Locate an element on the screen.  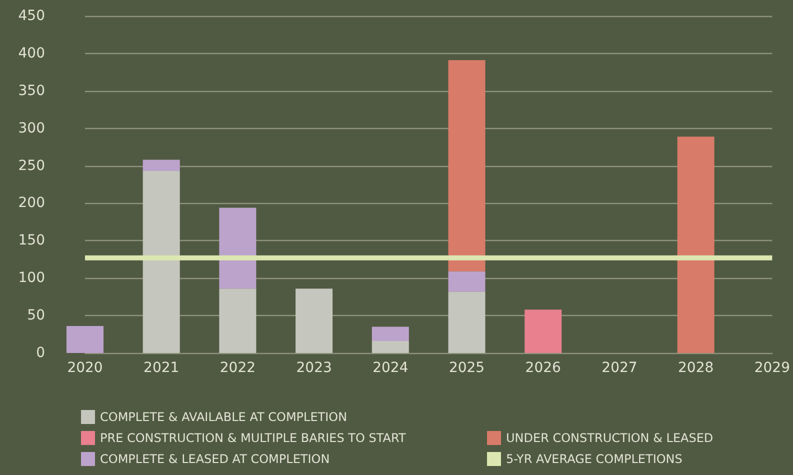
y-tick-label: 350 is located at coordinates (31, 90).